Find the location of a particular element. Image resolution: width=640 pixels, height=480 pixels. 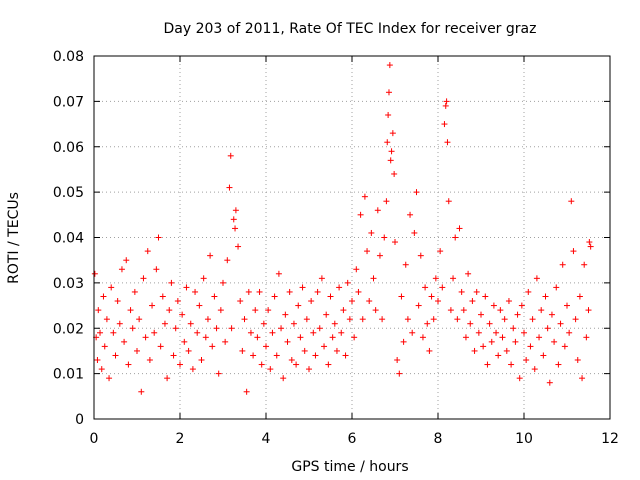

y-tick-label: 0.03 is located at coordinates (68, 284).